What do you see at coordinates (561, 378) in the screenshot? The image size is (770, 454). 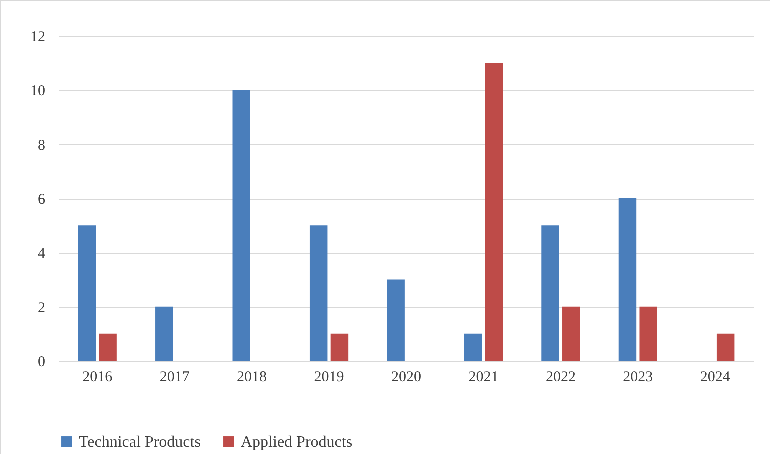 I see `x-tick-label: 2022` at bounding box center [561, 378].